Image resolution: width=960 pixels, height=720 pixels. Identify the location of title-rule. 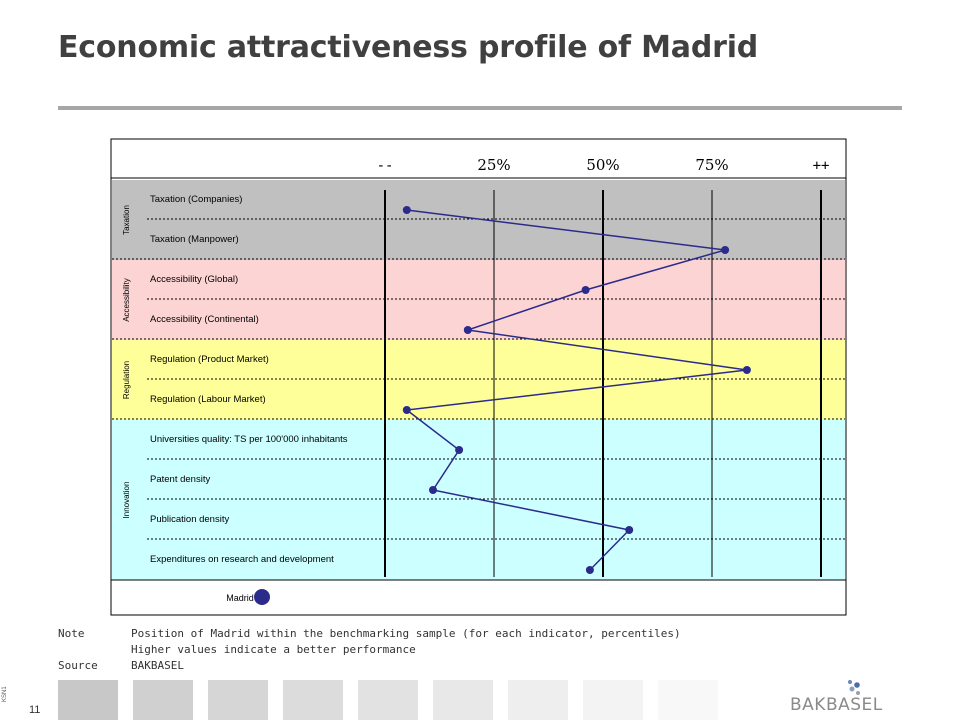
(480, 108).